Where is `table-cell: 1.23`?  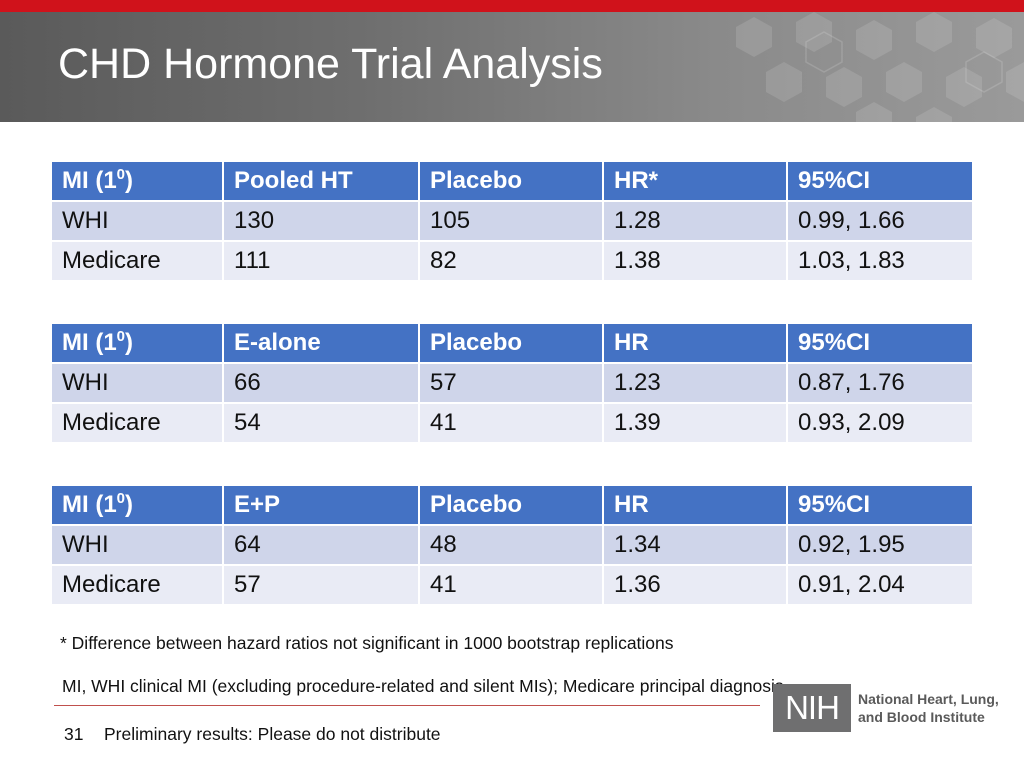 table-cell: 1.23 is located at coordinates (696, 384).